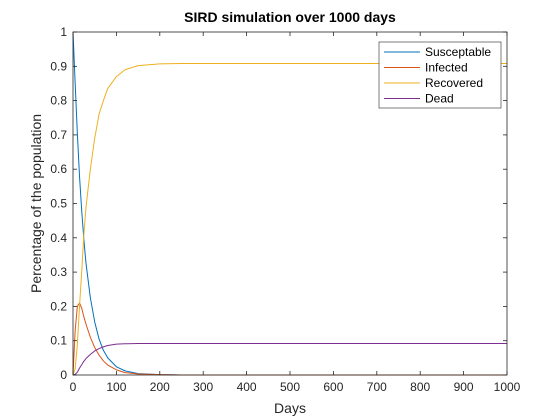  What do you see at coordinates (290, 387) in the screenshot?
I see `x-tick-label: 500` at bounding box center [290, 387].